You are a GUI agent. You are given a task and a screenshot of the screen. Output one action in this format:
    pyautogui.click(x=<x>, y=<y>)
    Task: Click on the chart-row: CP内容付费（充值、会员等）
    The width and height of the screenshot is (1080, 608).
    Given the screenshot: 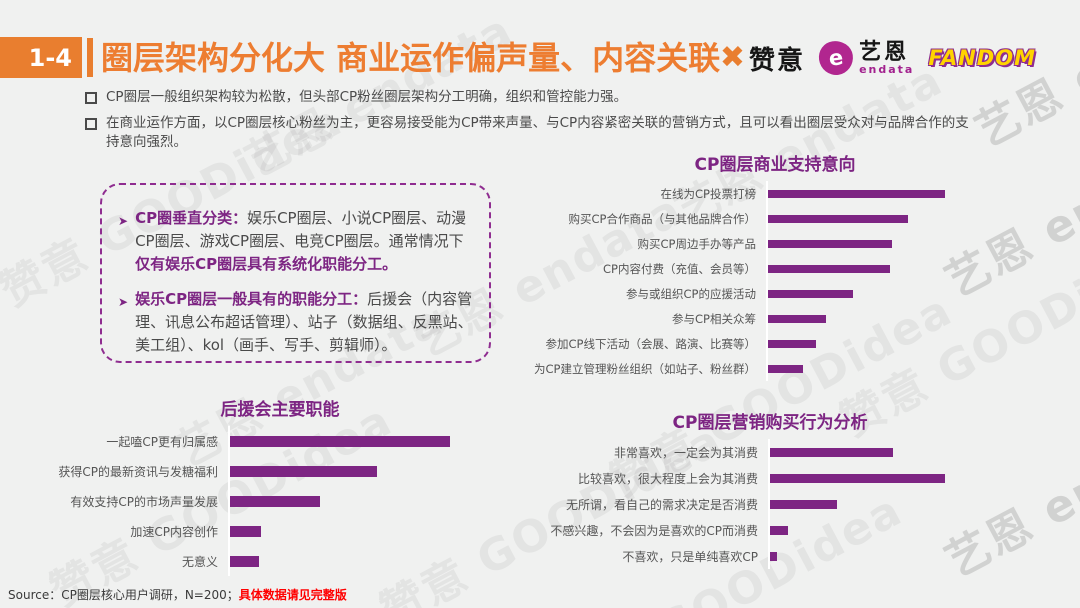 What is the action you would take?
    pyautogui.click(x=775, y=268)
    